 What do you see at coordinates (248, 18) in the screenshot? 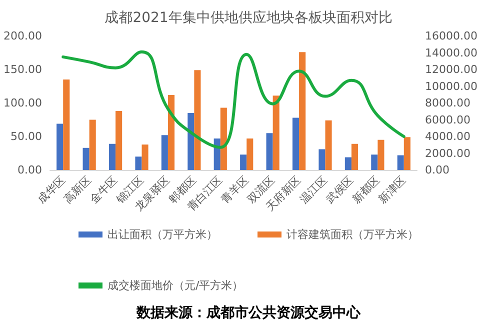
I see `chart-title: 成都2021年集中供地供应地块各板块面积对比` at bounding box center [248, 18].